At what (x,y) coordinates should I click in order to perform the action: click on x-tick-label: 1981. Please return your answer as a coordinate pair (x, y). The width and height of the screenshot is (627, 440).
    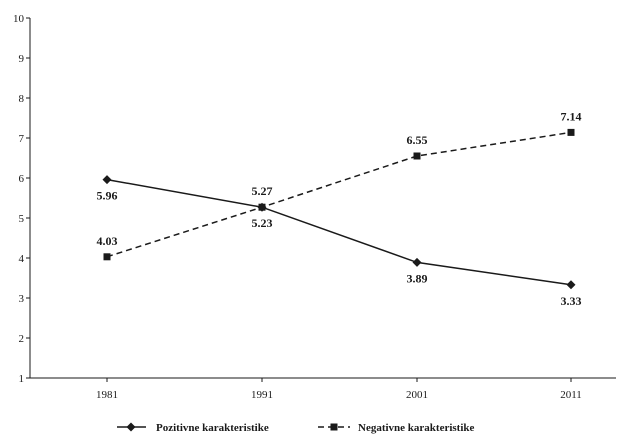
    Looking at the image, I should click on (107, 395).